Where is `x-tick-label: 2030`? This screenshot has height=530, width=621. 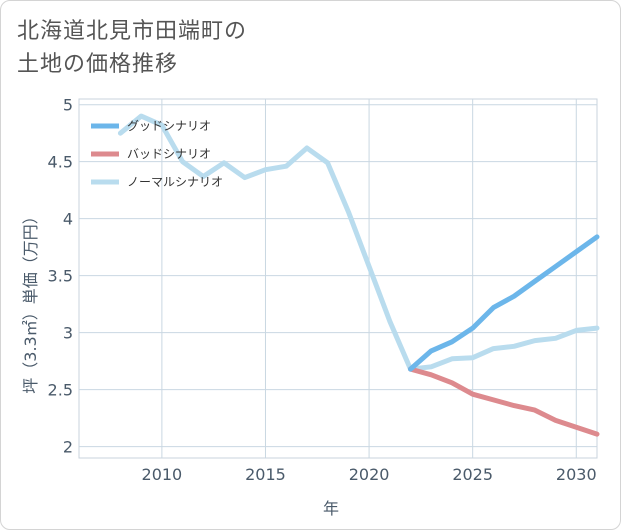
x-tick-label: 2030 is located at coordinates (576, 474).